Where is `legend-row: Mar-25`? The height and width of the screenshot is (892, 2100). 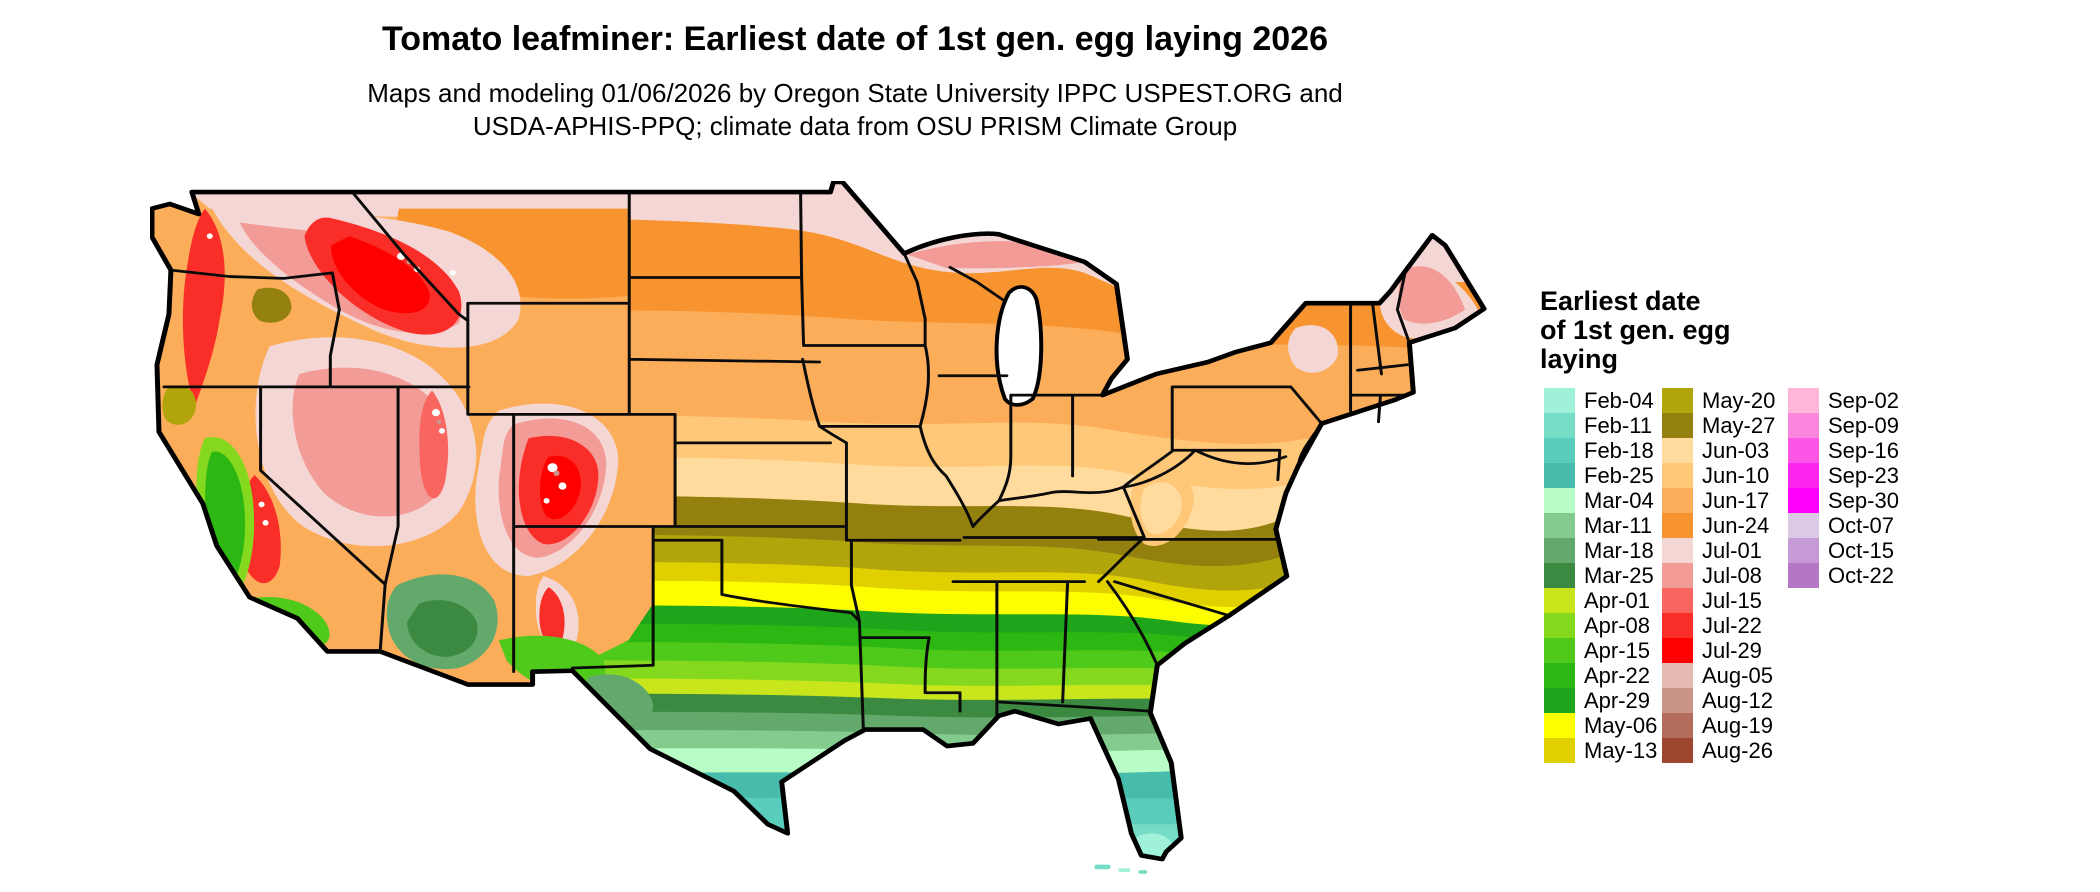
legend-row: Mar-25 is located at coordinates (1603, 575).